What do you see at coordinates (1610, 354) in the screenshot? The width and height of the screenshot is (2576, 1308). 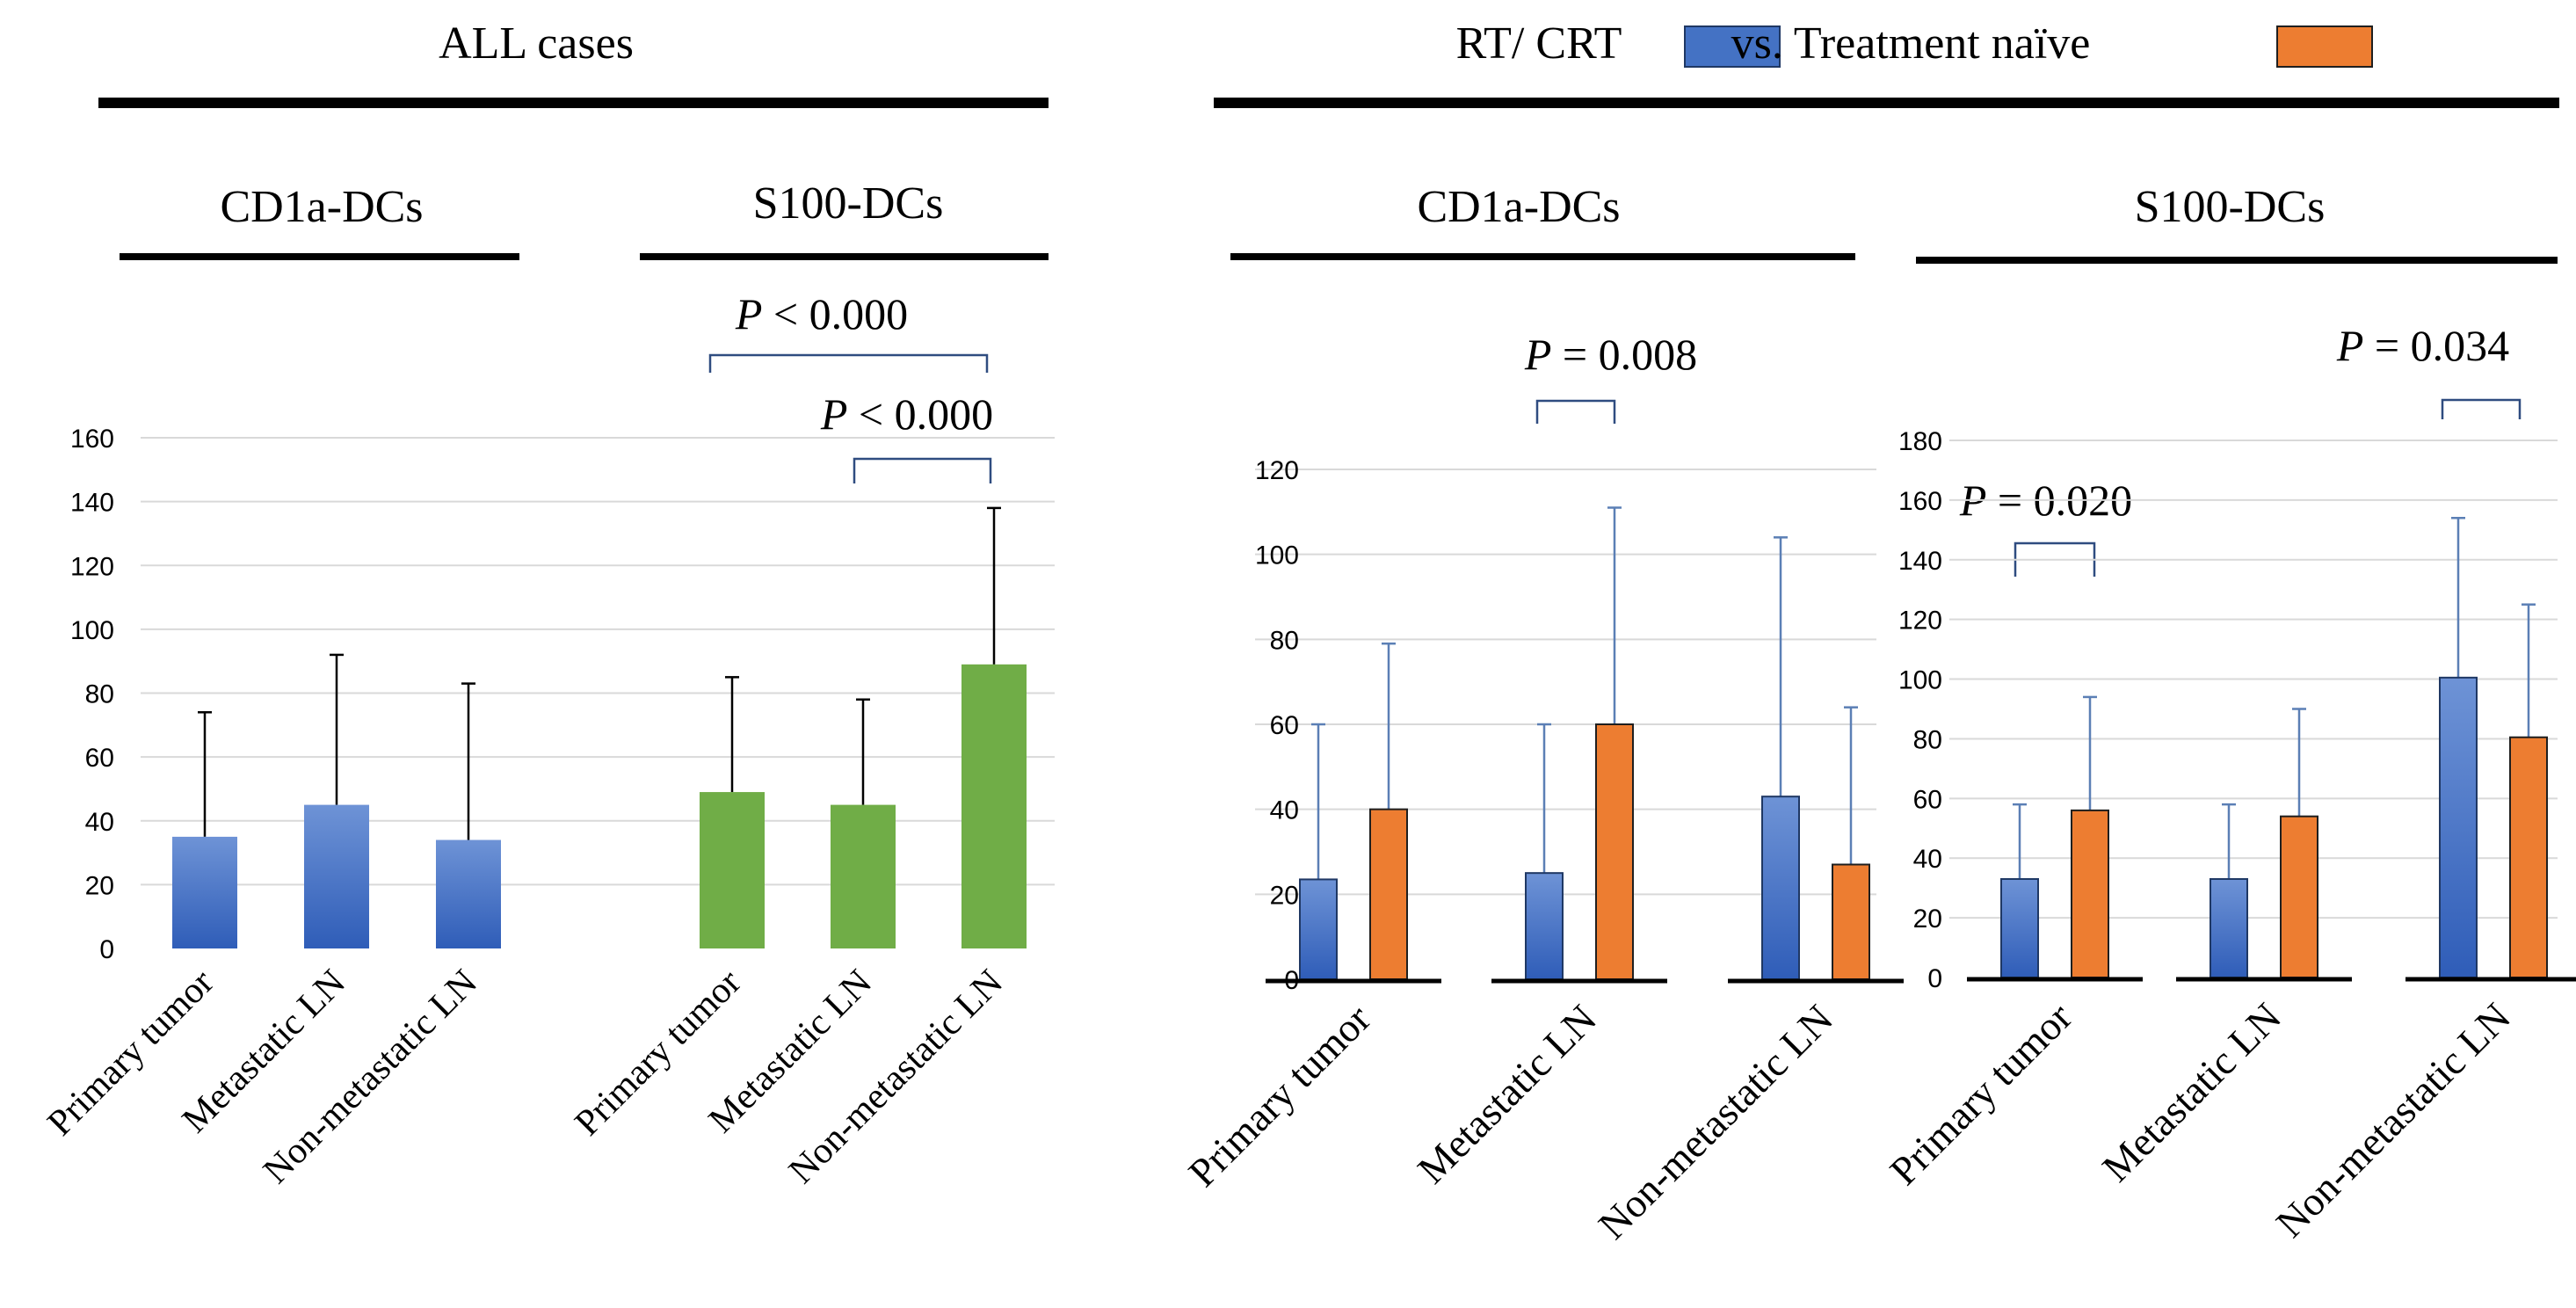 I see `right-stat-cd1a: P = 0.008` at bounding box center [1610, 354].